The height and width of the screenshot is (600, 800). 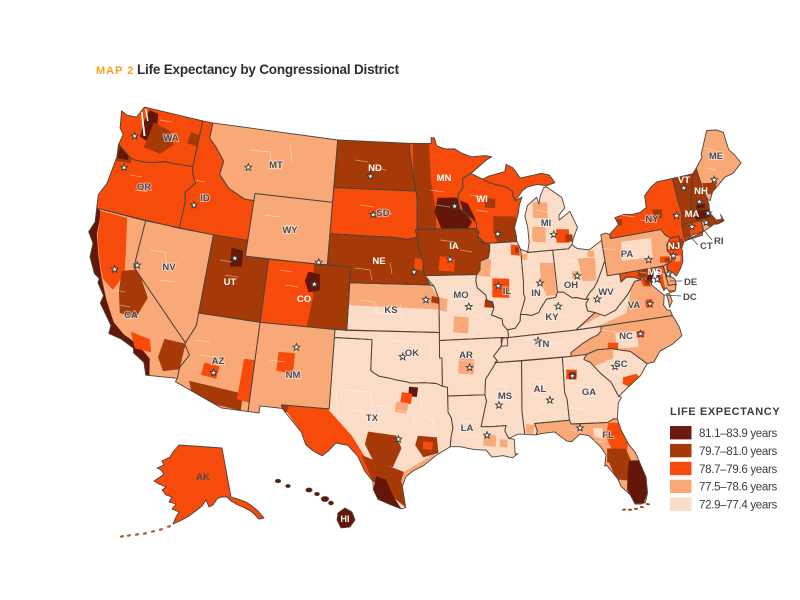 I want to click on svg-text: 77.5–78.6 years, so click(x=738, y=488).